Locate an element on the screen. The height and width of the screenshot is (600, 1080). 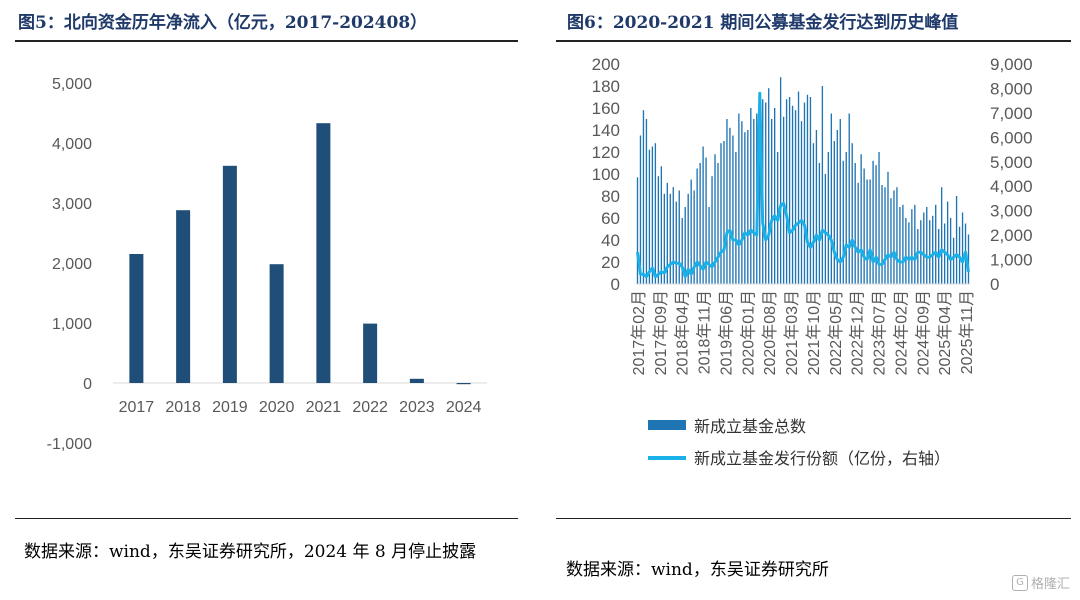
right-y-tick-label: 1,000 is located at coordinates (1011, 260).